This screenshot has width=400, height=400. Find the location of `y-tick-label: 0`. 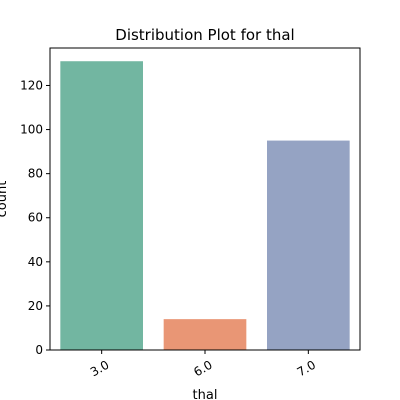

y-tick-label: 0 is located at coordinates (39, 350).